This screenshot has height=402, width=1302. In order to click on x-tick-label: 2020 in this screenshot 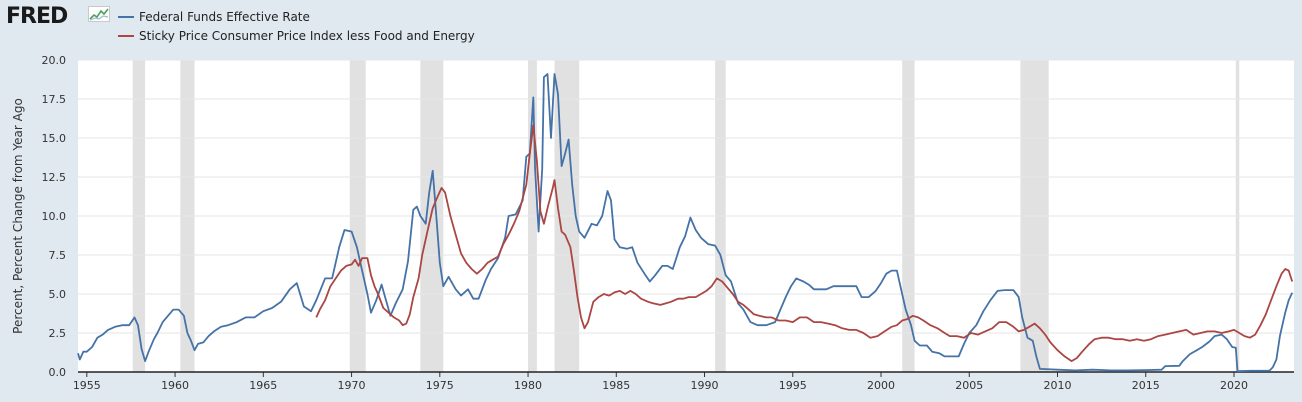, I will do `click(1234, 385)`.